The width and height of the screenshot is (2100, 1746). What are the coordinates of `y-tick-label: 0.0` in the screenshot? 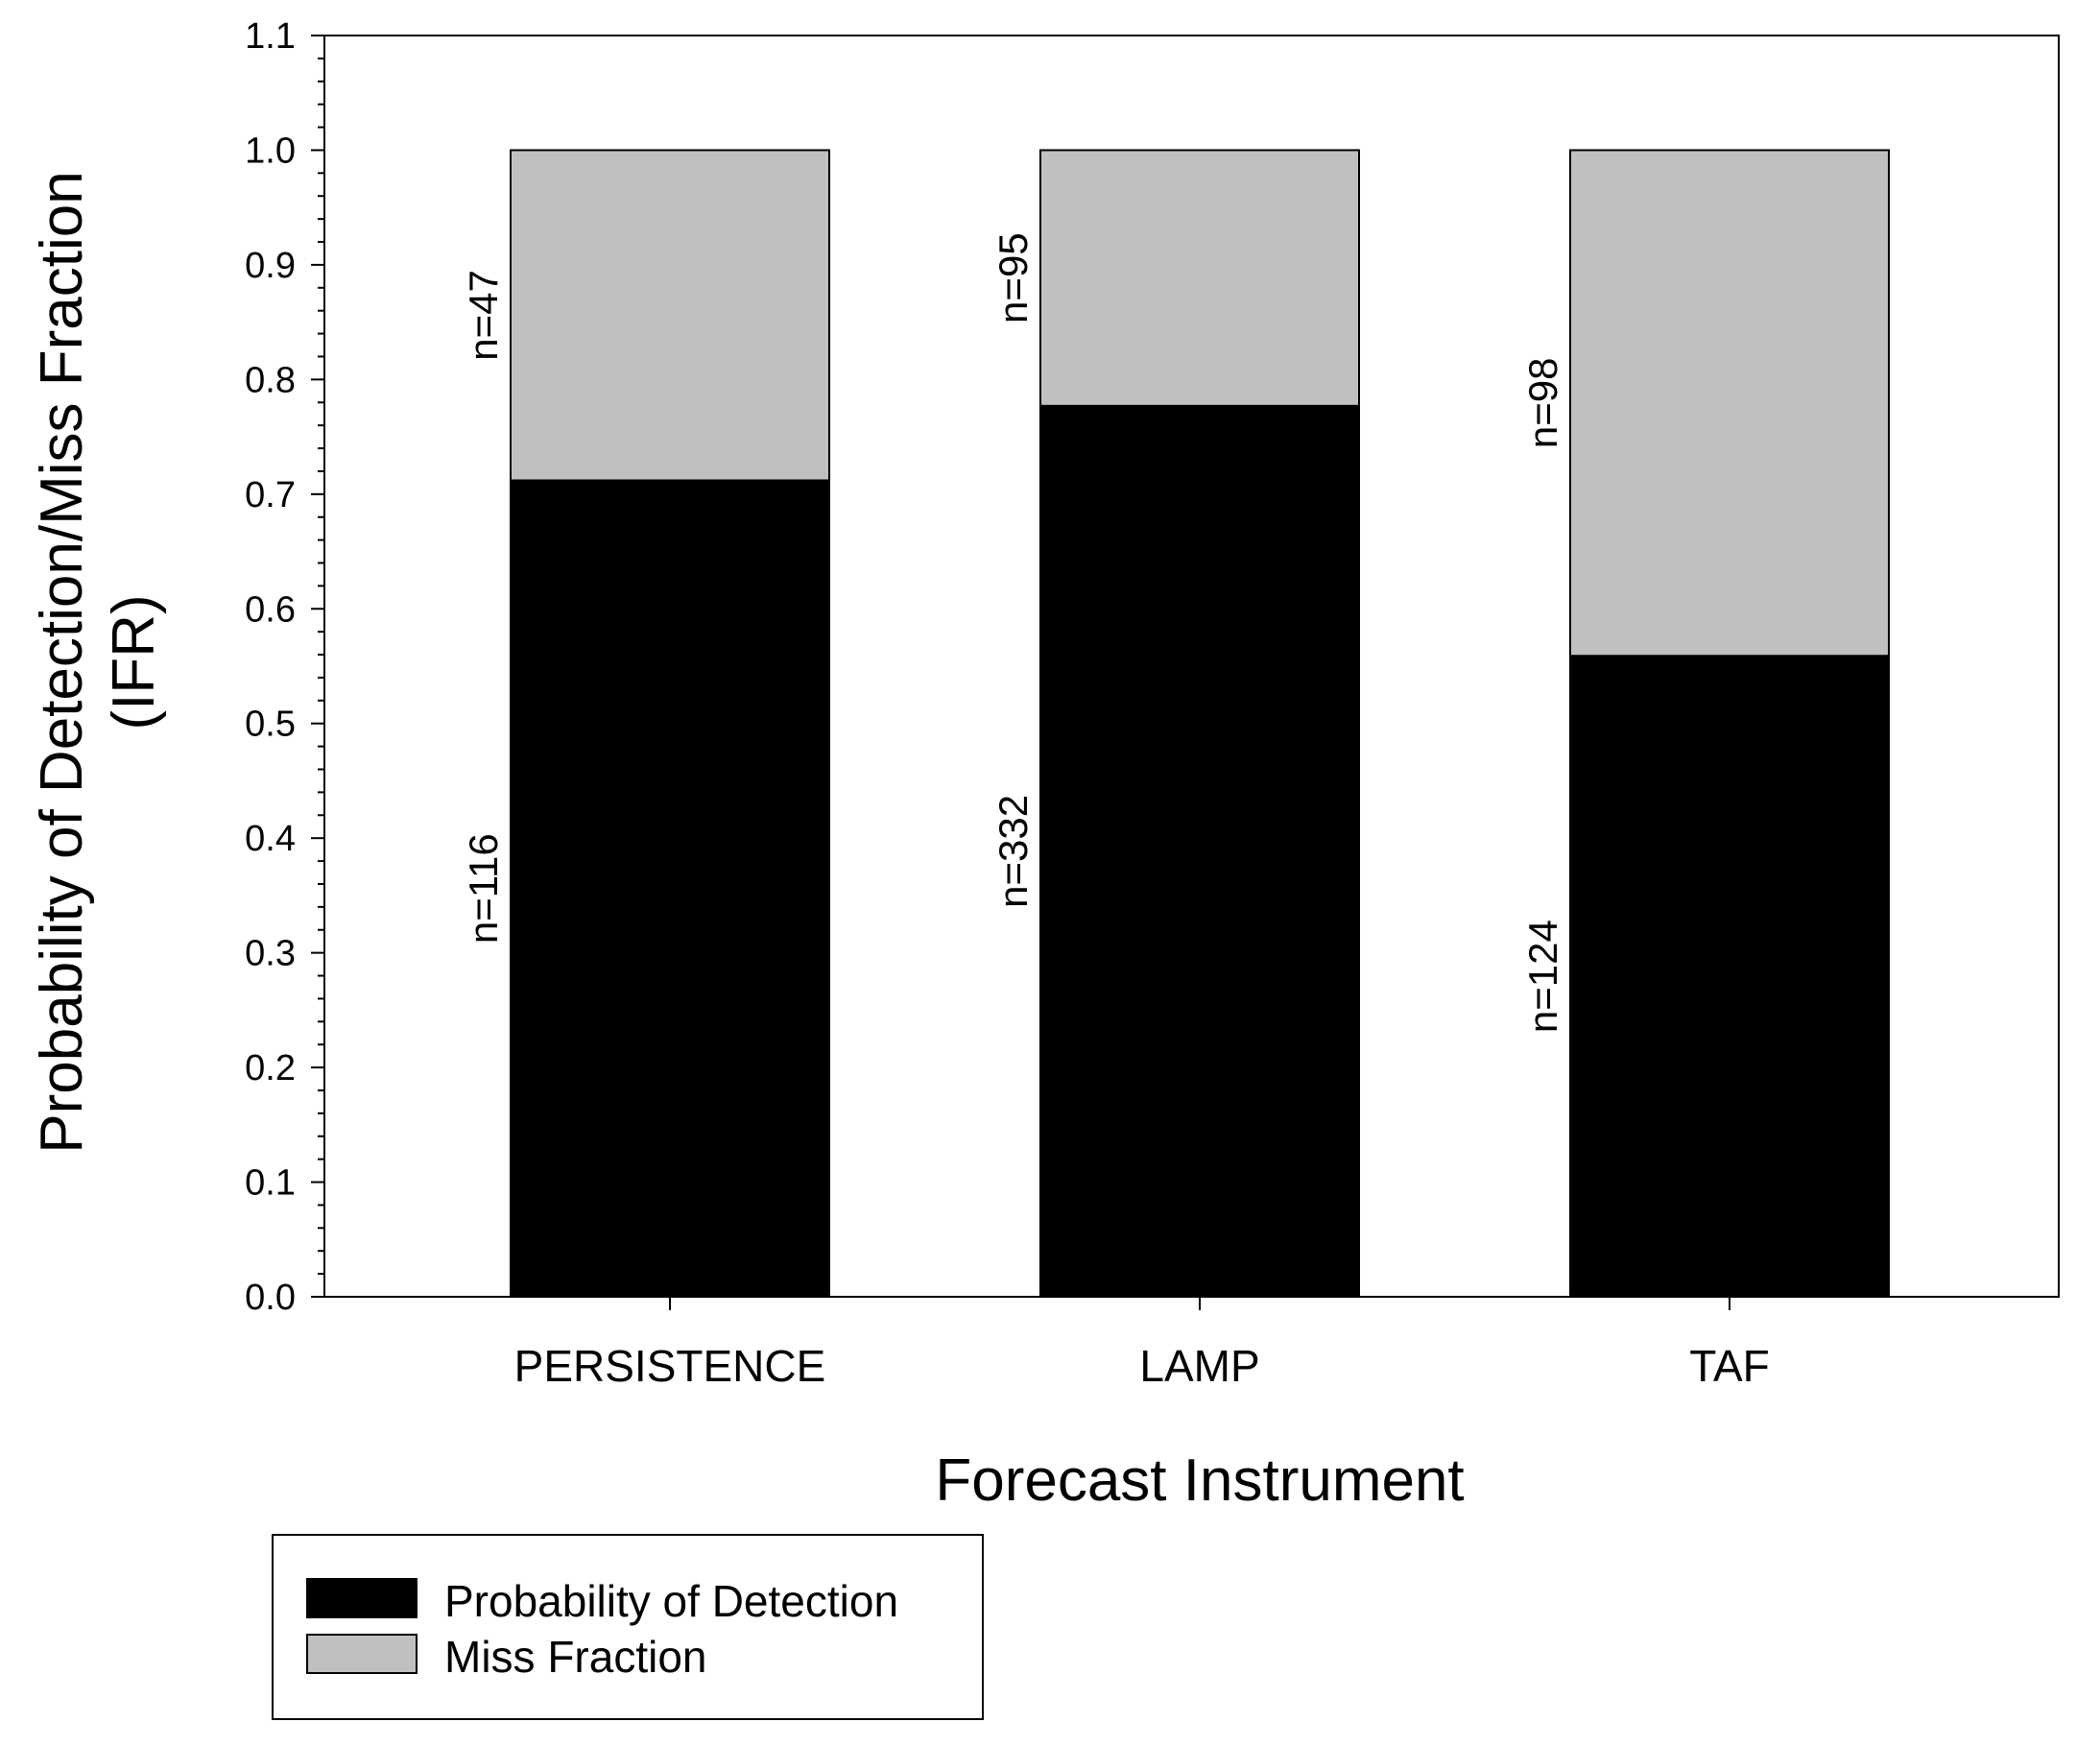 It's located at (270, 1298).